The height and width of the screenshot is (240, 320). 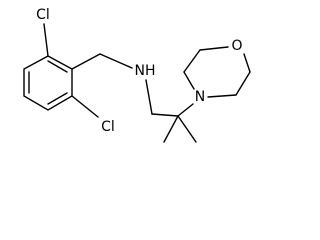 What do you see at coordinates (48, 83) in the screenshot?
I see `benzene-ring` at bounding box center [48, 83].